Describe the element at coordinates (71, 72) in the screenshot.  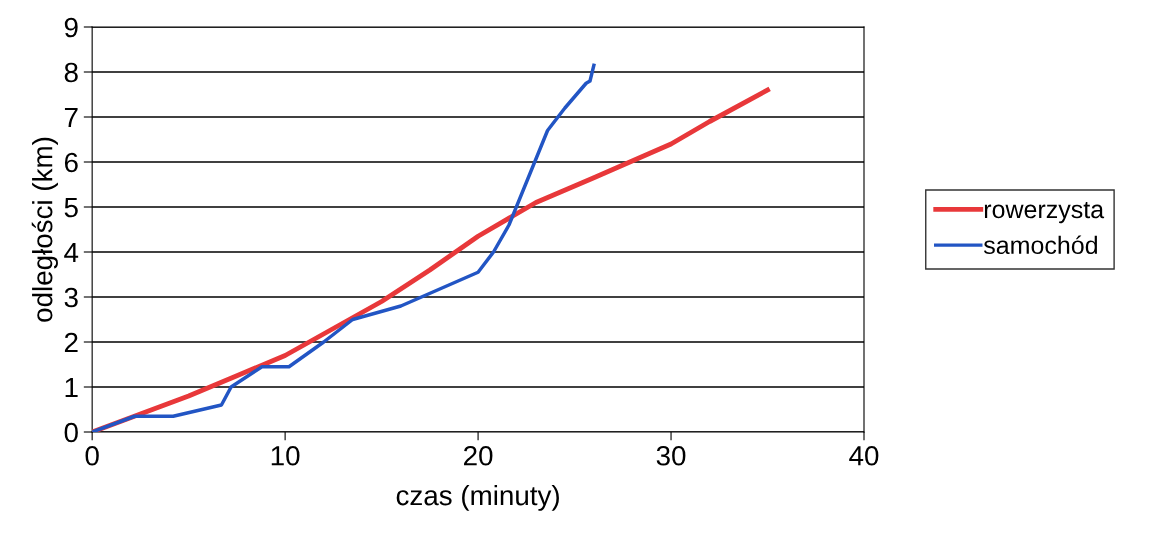
I see `y-tick-label: 8` at that location.